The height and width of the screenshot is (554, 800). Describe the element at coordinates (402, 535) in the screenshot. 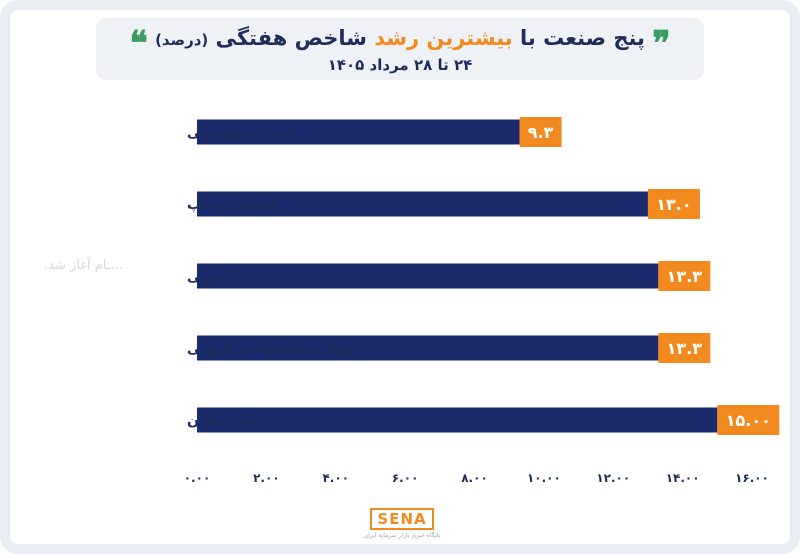

I see `logo-tagline: پایگاه خبری بازار سرمایه ایران` at that location.